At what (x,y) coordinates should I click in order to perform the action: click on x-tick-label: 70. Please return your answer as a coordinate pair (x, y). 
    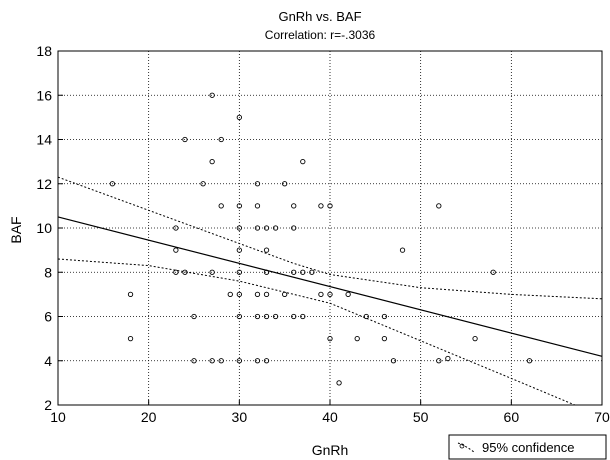
    Looking at the image, I should click on (602, 417).